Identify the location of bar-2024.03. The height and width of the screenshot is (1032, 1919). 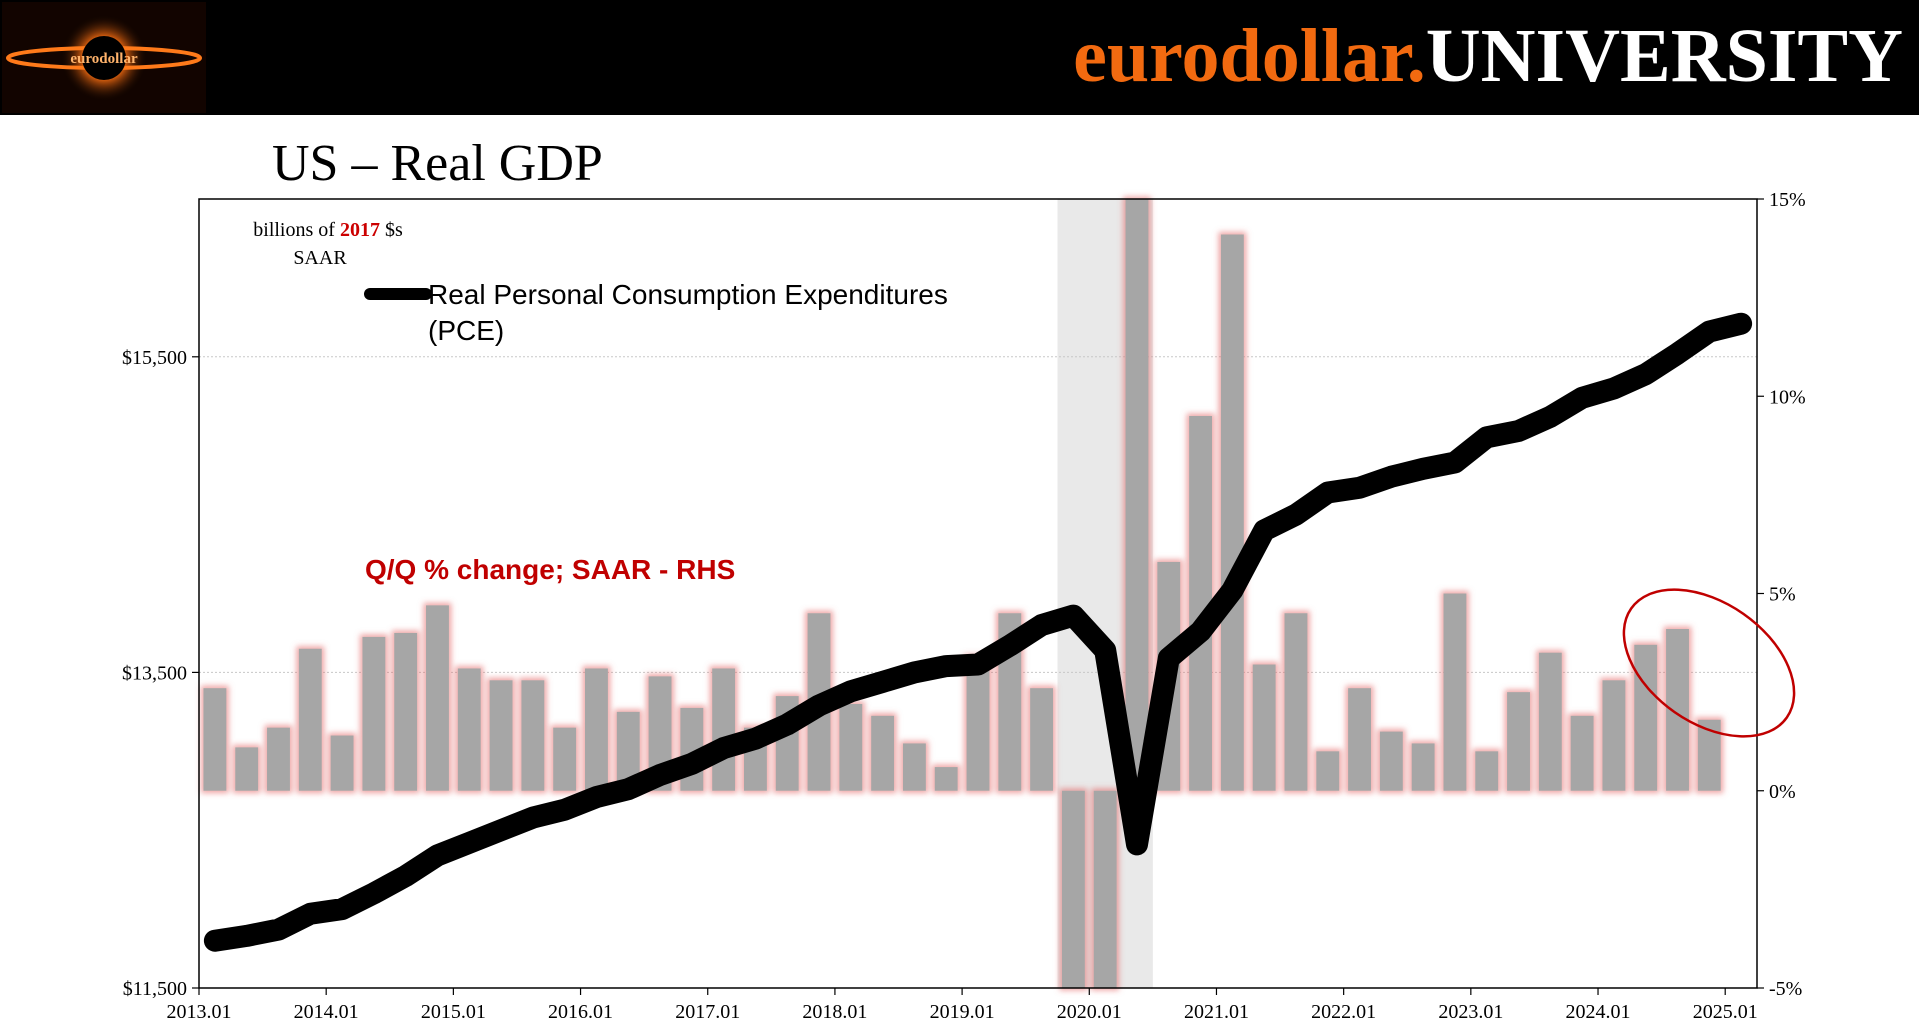
(1677, 710).